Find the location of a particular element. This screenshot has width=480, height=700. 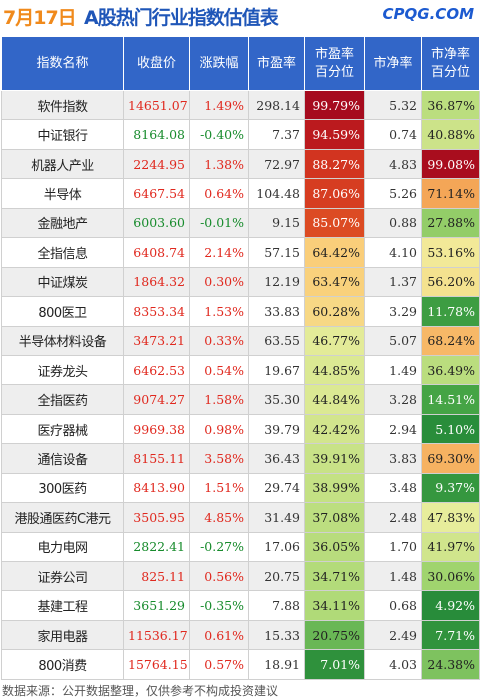

pb-percentile: 7.71% is located at coordinates (450, 635).